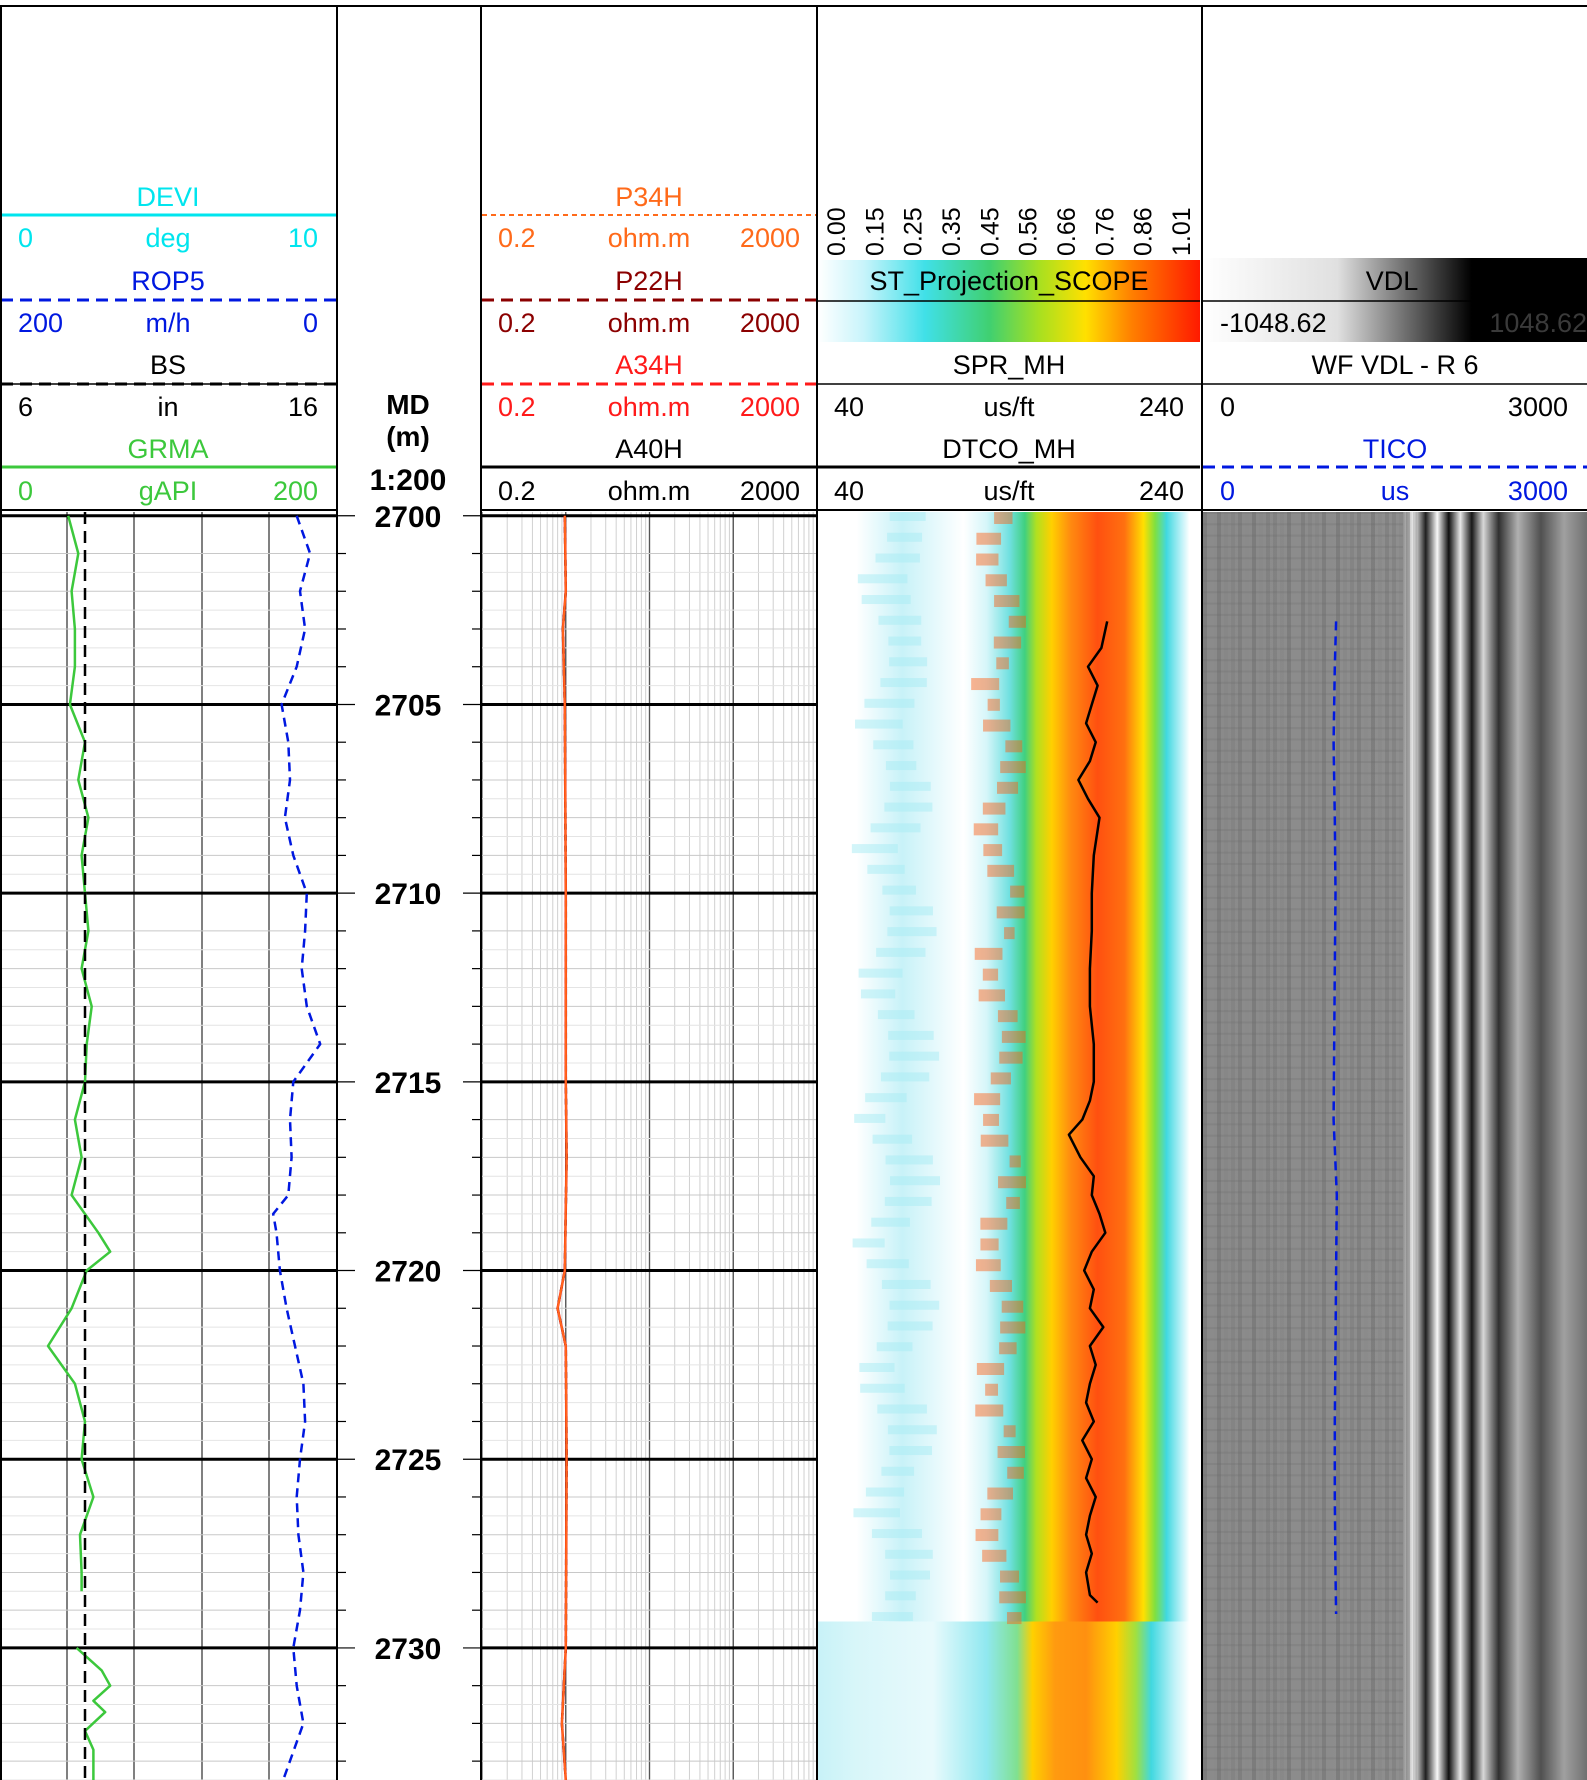 This screenshot has height=1780, width=1587. Describe the element at coordinates (1335, 1118) in the screenshot. I see `tico-curve` at that location.